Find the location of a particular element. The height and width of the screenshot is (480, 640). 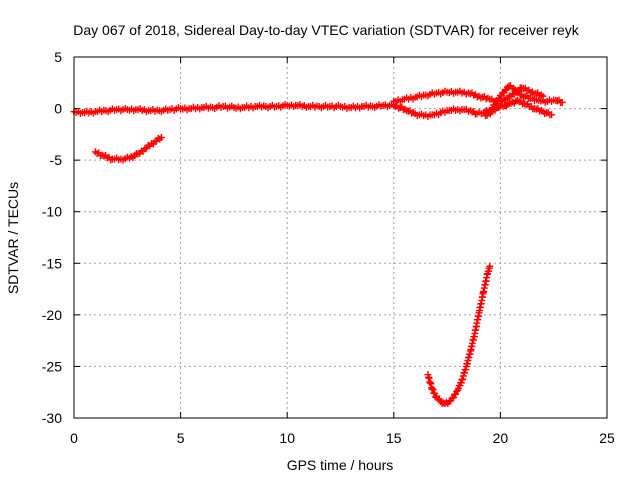

x-tick-label: 0 is located at coordinates (74, 438).